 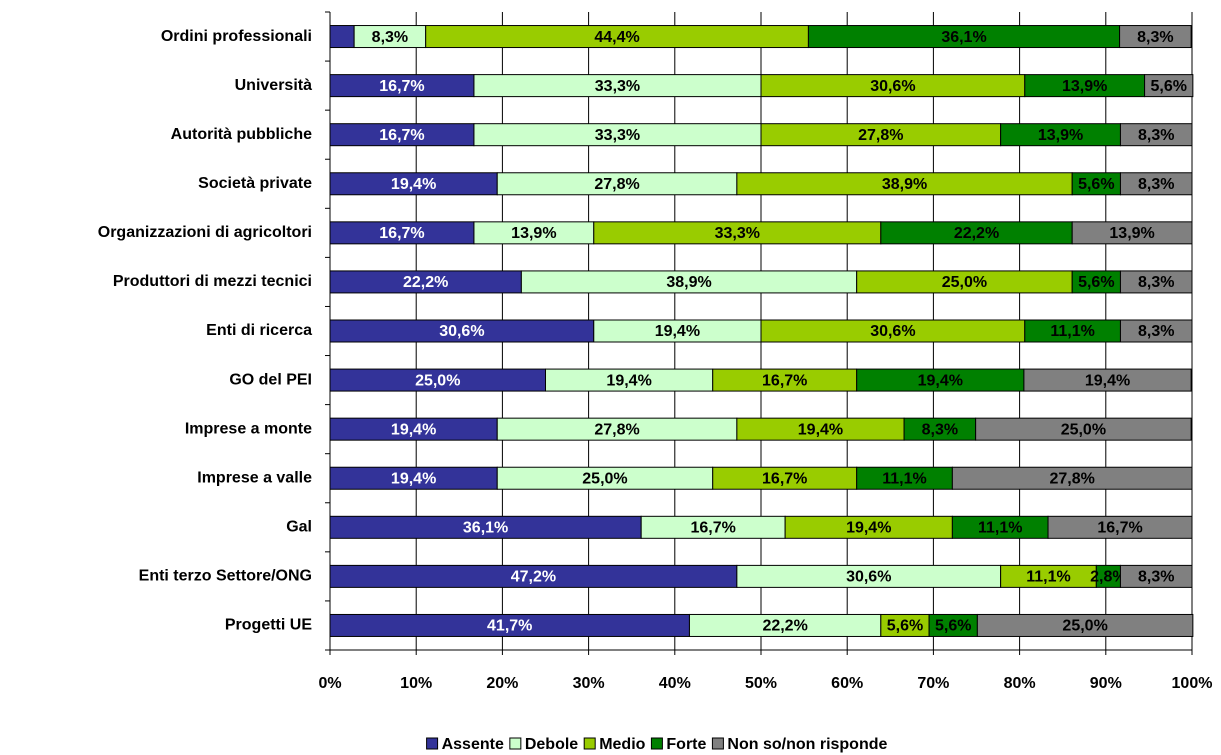 I want to click on x-tick-label: 50%, so click(x=761, y=683).